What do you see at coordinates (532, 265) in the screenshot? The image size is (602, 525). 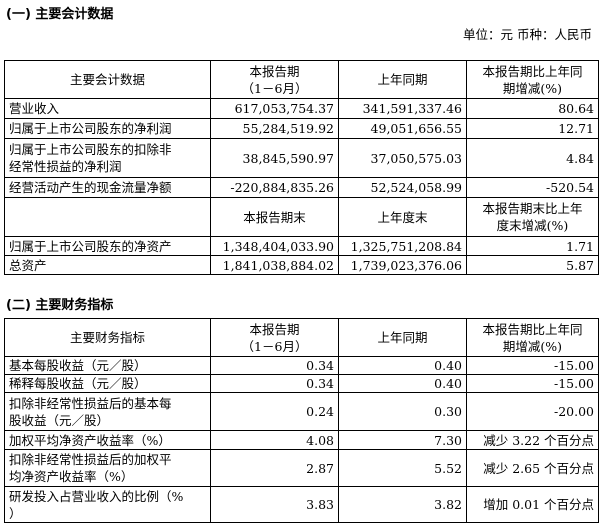 I see `cell-value: 5.87` at bounding box center [532, 265].